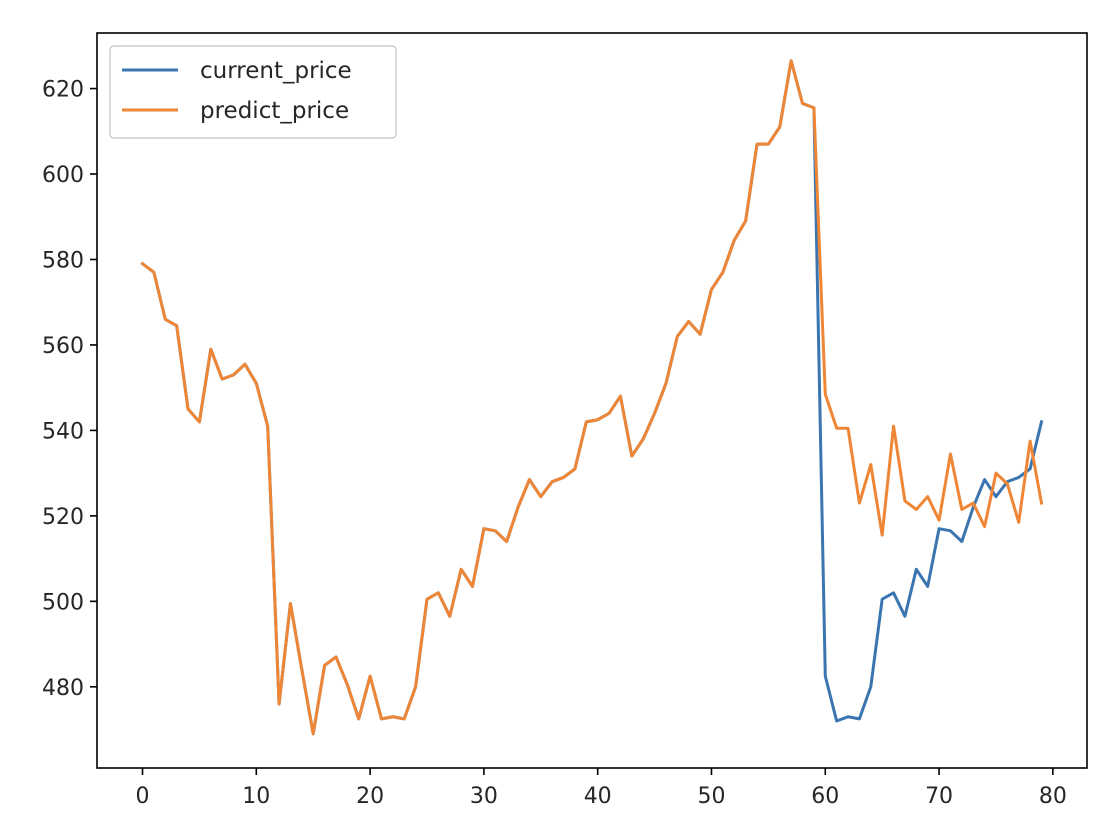 The height and width of the screenshot is (840, 1118). I want to click on legend-box, so click(253, 92).